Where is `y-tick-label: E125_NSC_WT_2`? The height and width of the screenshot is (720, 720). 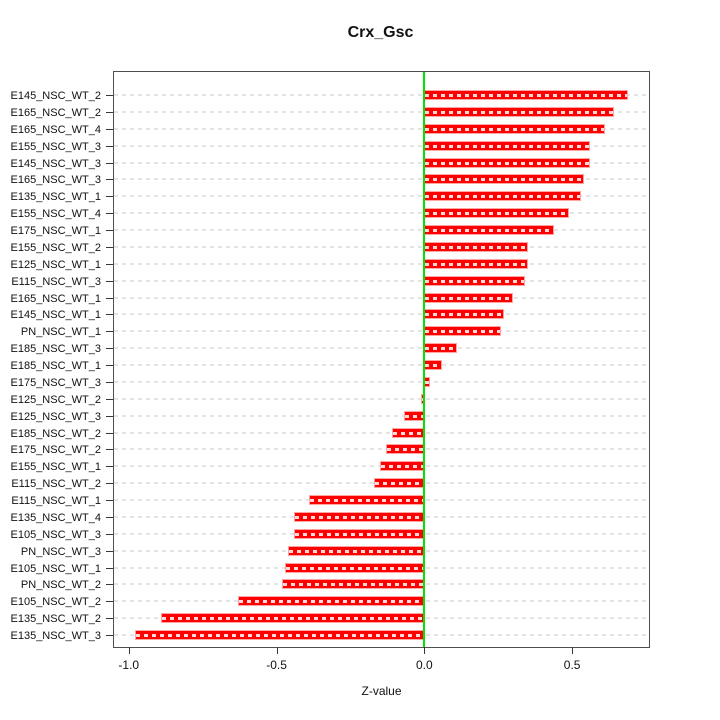
y-tick-label: E125_NSC_WT_2 is located at coordinates (56, 399).